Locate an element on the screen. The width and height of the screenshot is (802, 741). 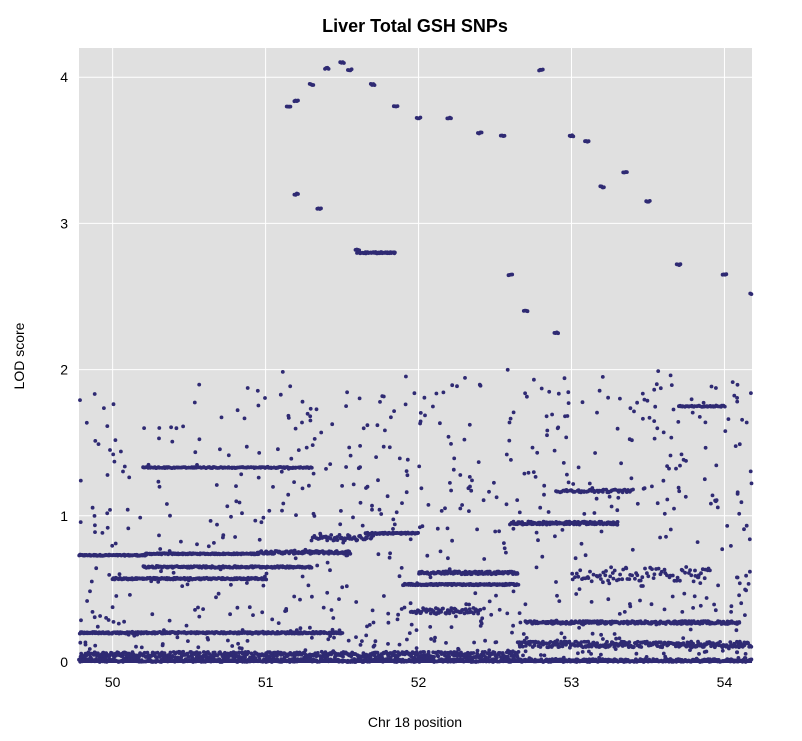
x-axis-label: Chr 18 position is located at coordinates (415, 722).